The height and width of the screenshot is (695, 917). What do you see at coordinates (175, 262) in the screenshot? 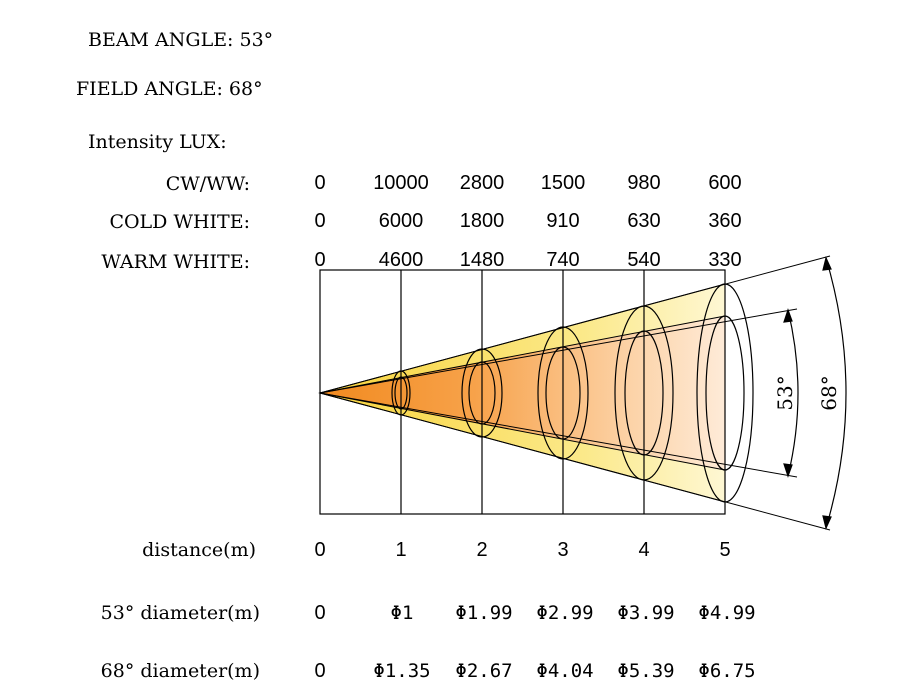
I see `row-label-warm-white: WARM WHITE:` at bounding box center [175, 262].